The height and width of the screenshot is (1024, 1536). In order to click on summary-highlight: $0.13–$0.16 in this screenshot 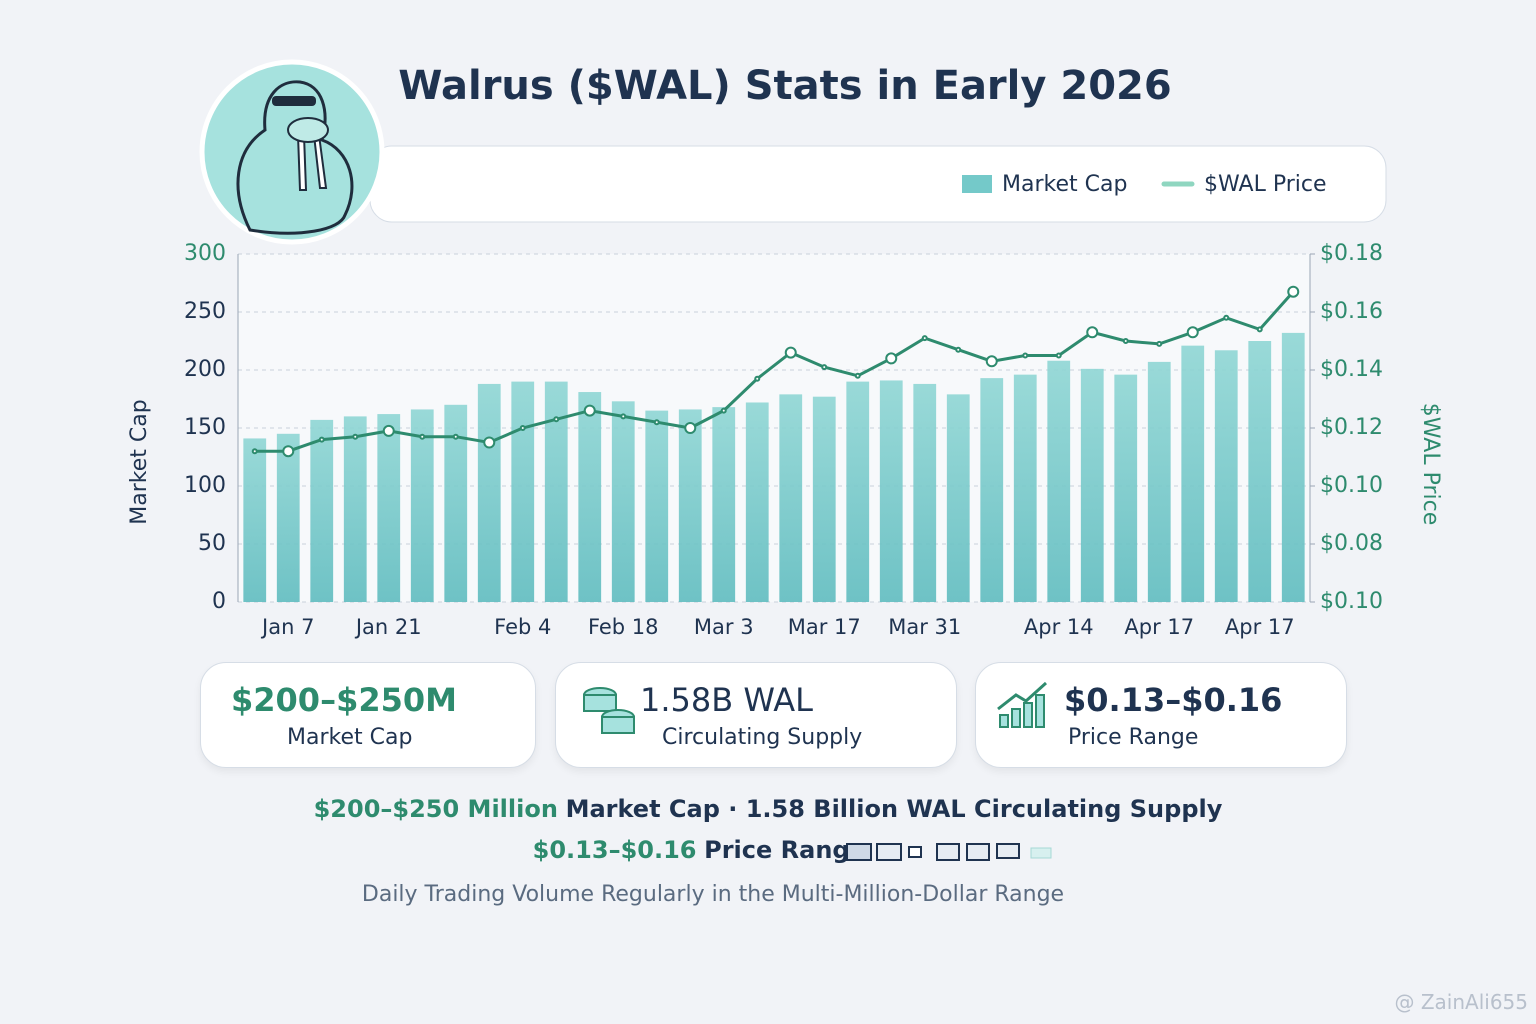, I will do `click(614, 850)`.